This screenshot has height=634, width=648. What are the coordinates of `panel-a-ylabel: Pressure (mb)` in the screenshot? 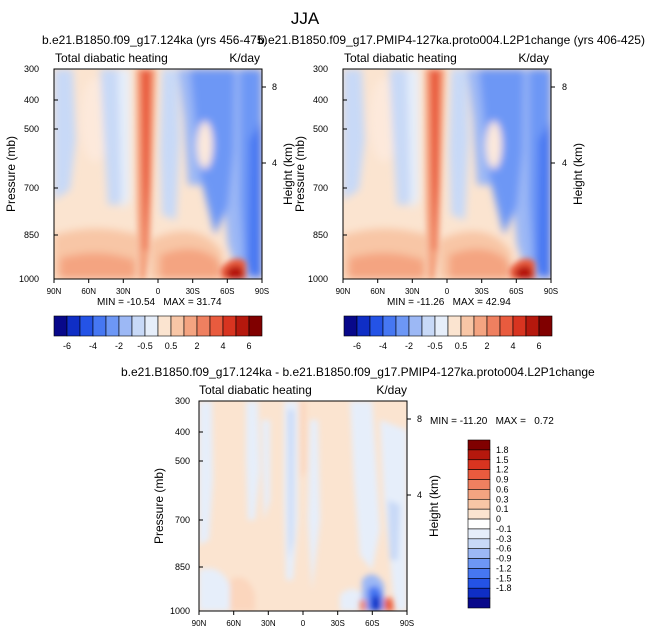 It's located at (11, 174).